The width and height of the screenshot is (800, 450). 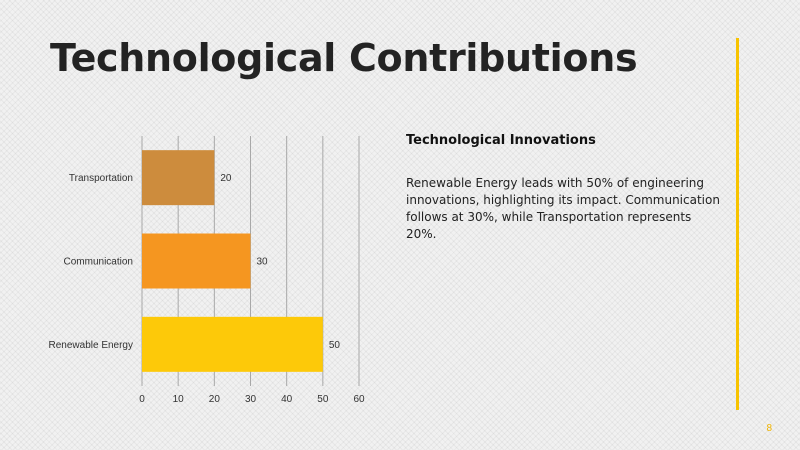 I want to click on x-tick-label-5: 50, so click(x=323, y=399).